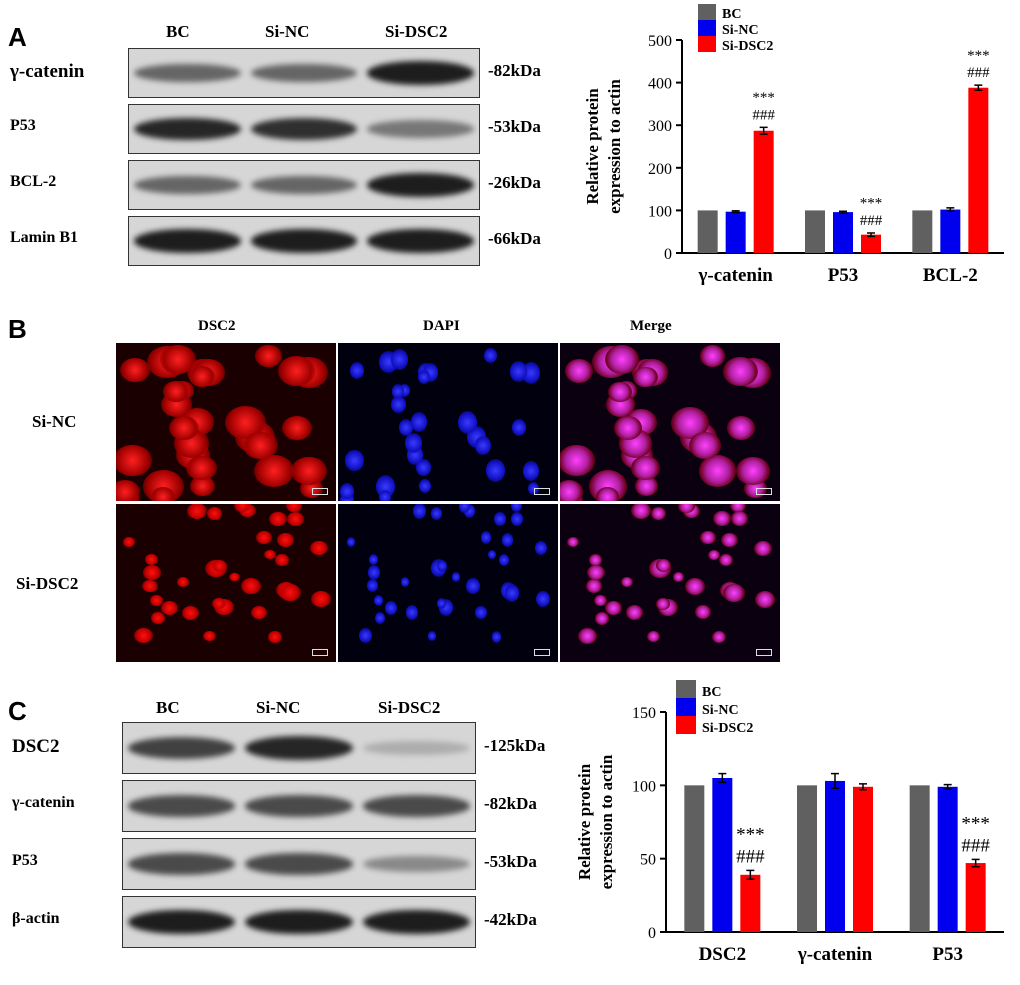 The image size is (1020, 985). What do you see at coordinates (54, 421) in the screenshot?
I see `row-label-si-nc: Si-NC` at bounding box center [54, 421].